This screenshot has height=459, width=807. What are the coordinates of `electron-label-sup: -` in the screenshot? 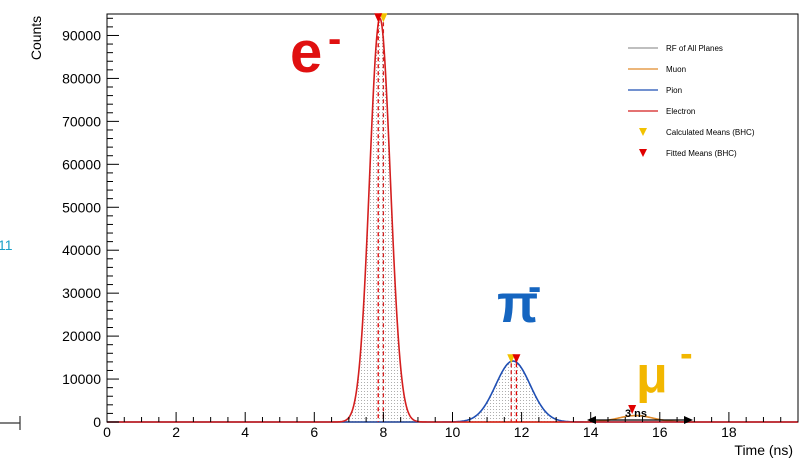 It's located at (334, 39).